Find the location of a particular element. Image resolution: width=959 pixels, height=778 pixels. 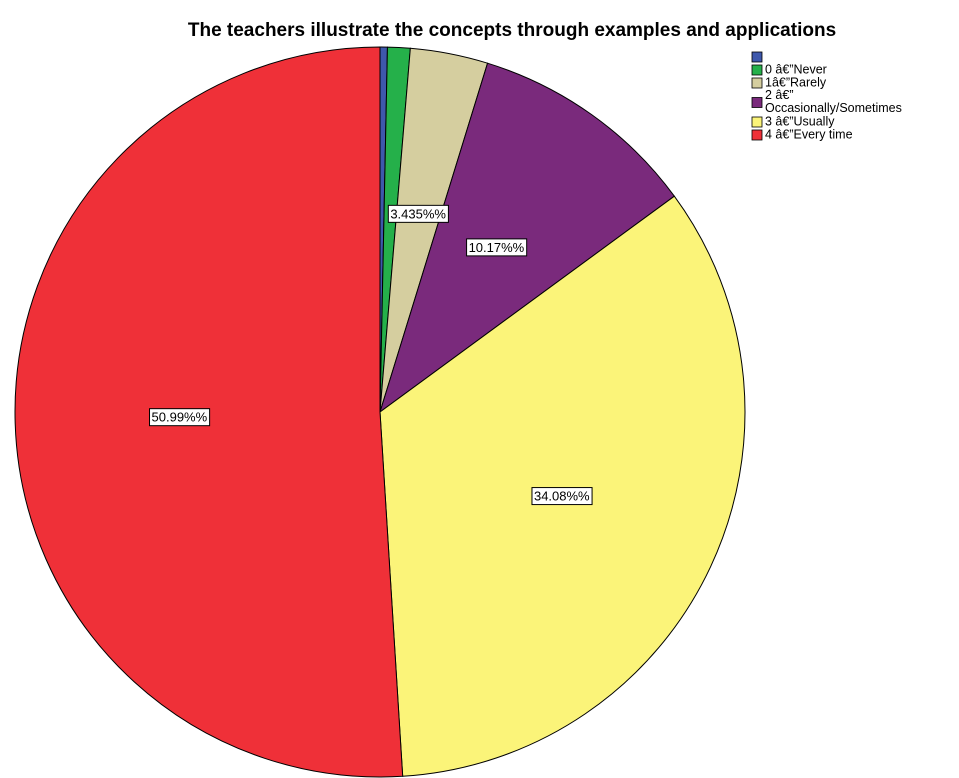

data-label: 10.17%% is located at coordinates (497, 247).